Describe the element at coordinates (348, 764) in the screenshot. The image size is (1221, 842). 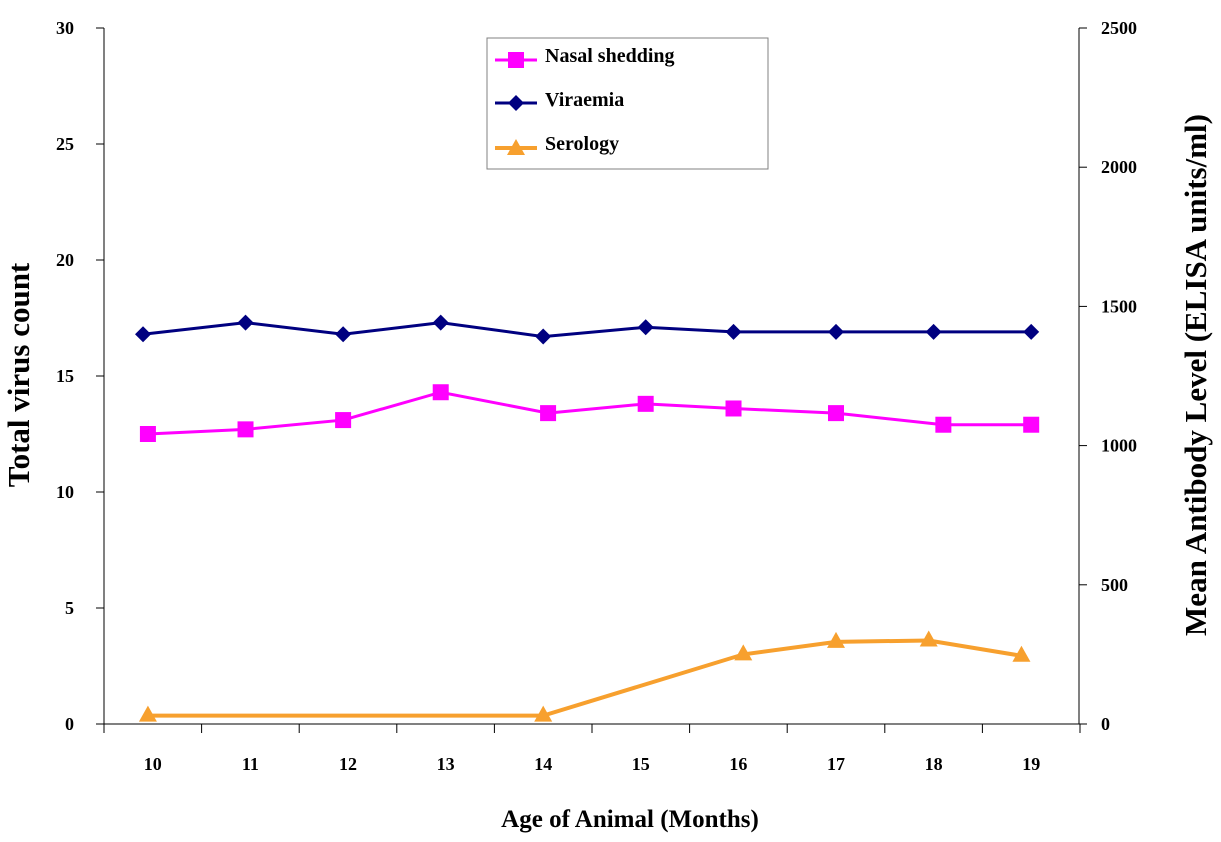
I see `x-tick-label: 12` at that location.